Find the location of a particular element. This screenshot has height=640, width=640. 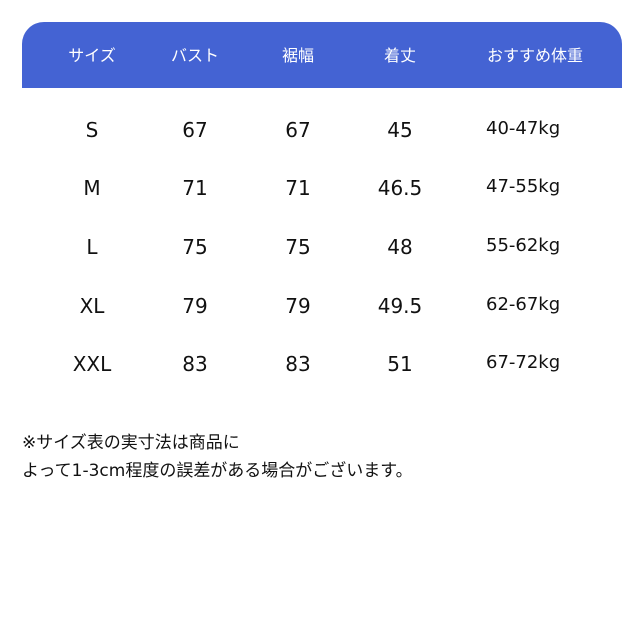

table-header is located at coordinates (322, 55).